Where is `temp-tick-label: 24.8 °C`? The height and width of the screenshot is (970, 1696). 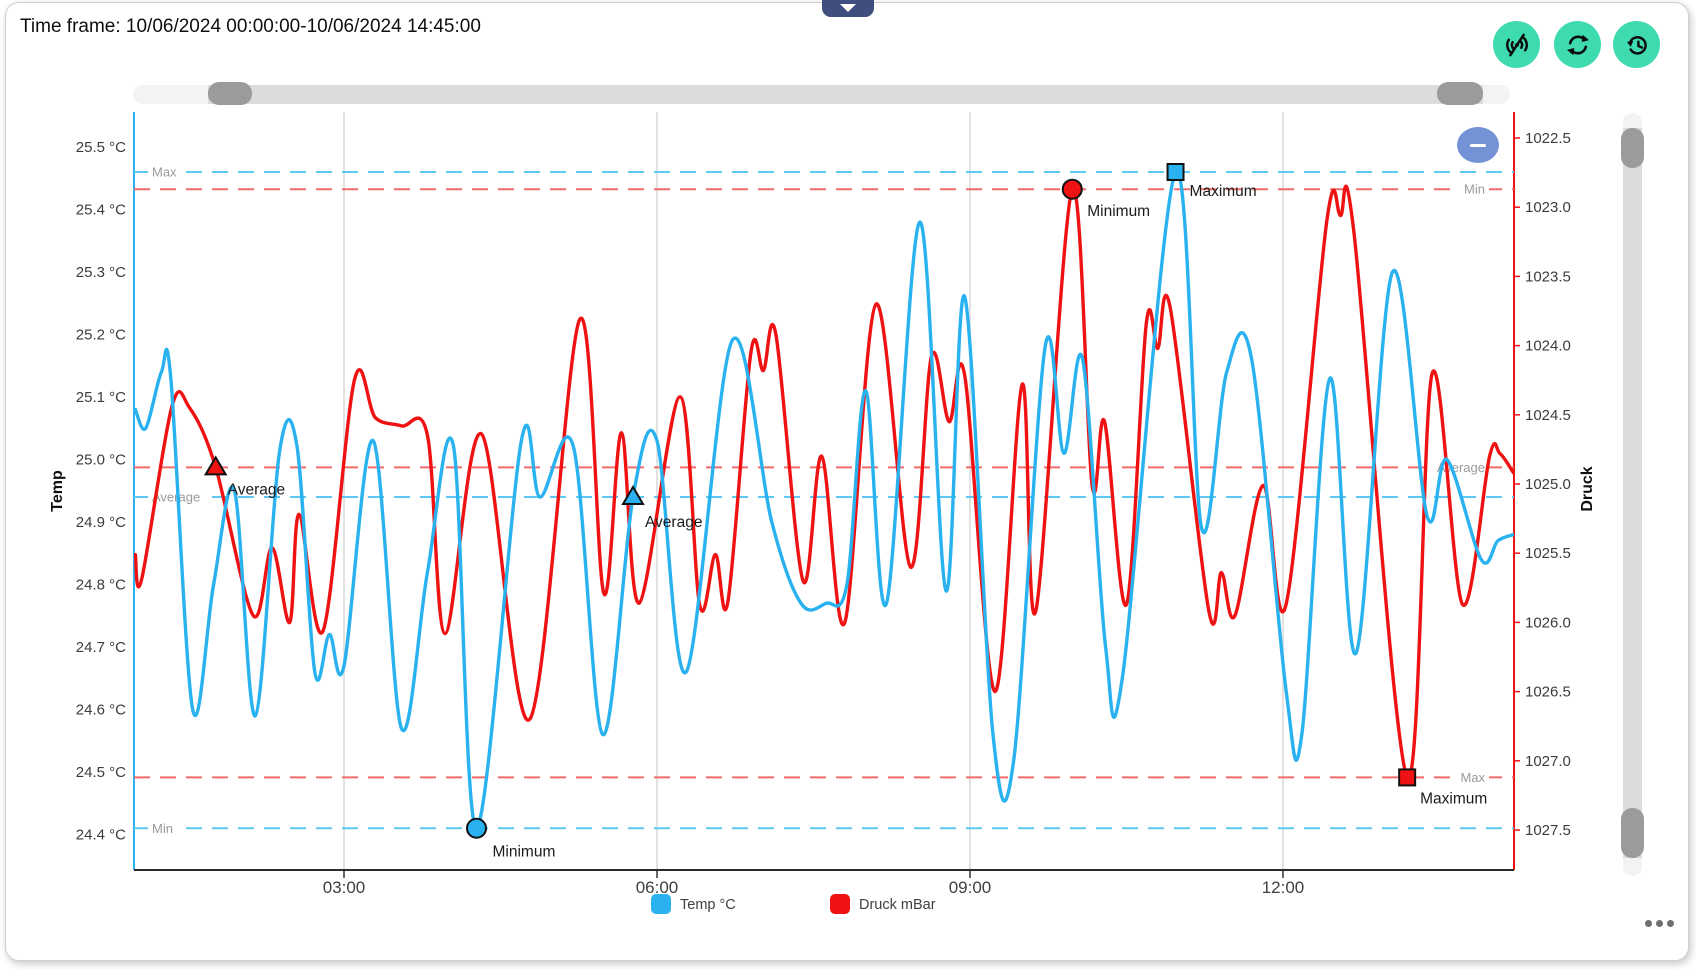 temp-tick-label: 24.8 °C is located at coordinates (101, 585).